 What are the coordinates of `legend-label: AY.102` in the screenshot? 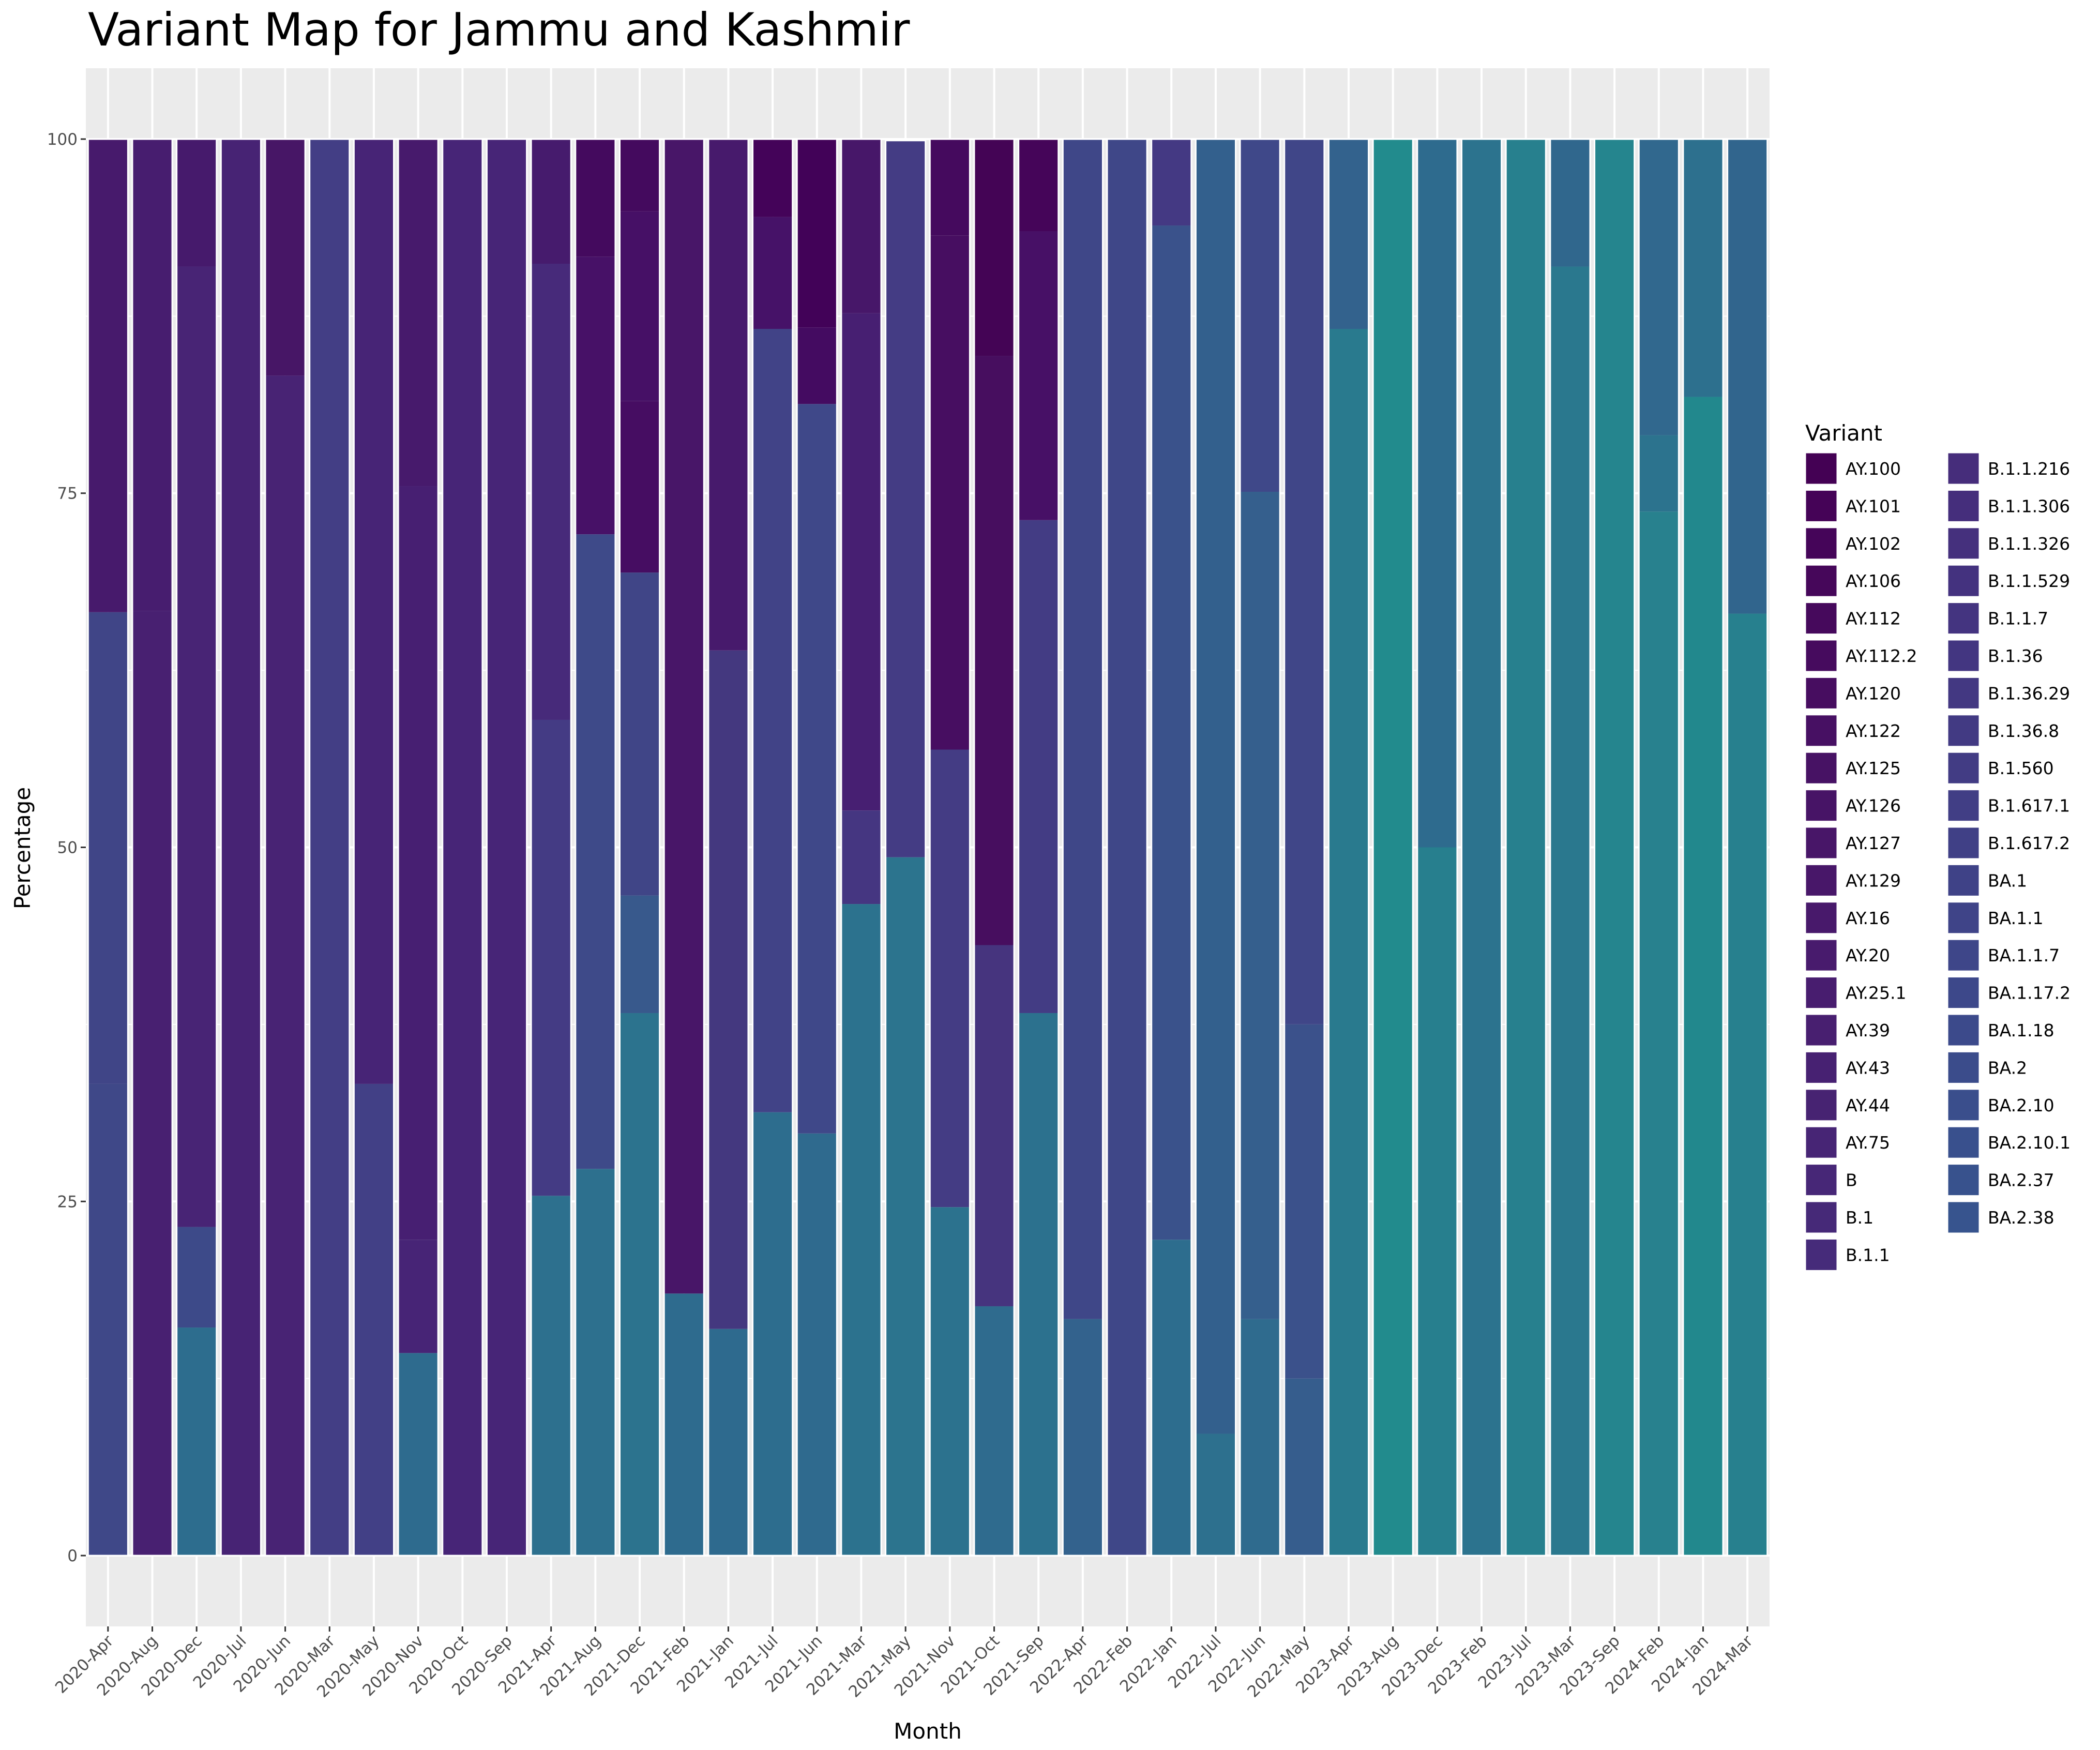 It's located at (1873, 544).